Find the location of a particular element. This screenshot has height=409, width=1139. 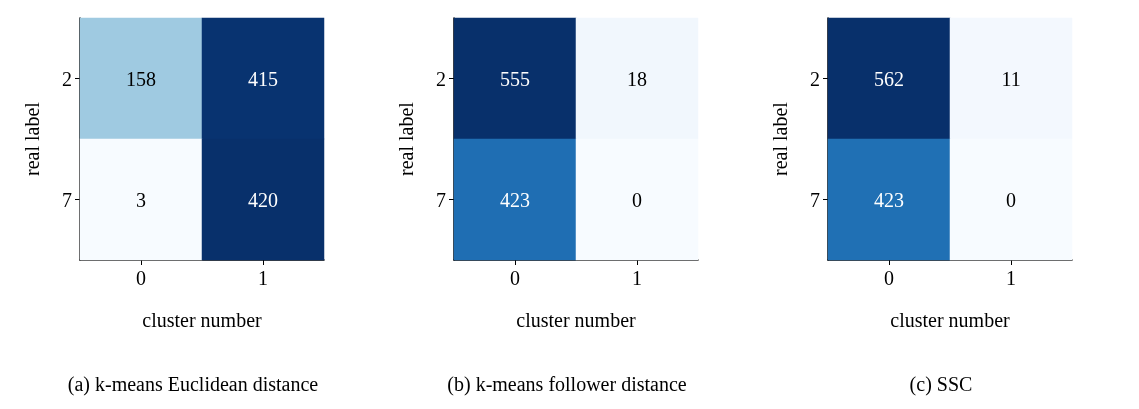

data-label: 555 is located at coordinates (515, 78).